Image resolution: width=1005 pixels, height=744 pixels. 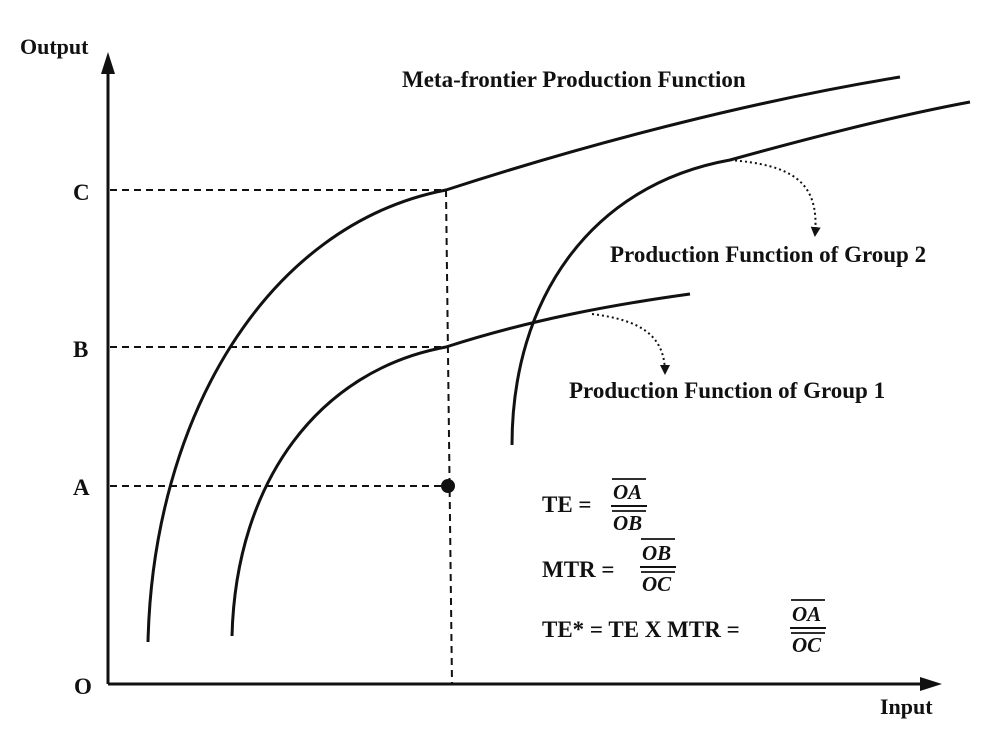 I want to click on mtr-numerator: OB, so click(x=656, y=553).